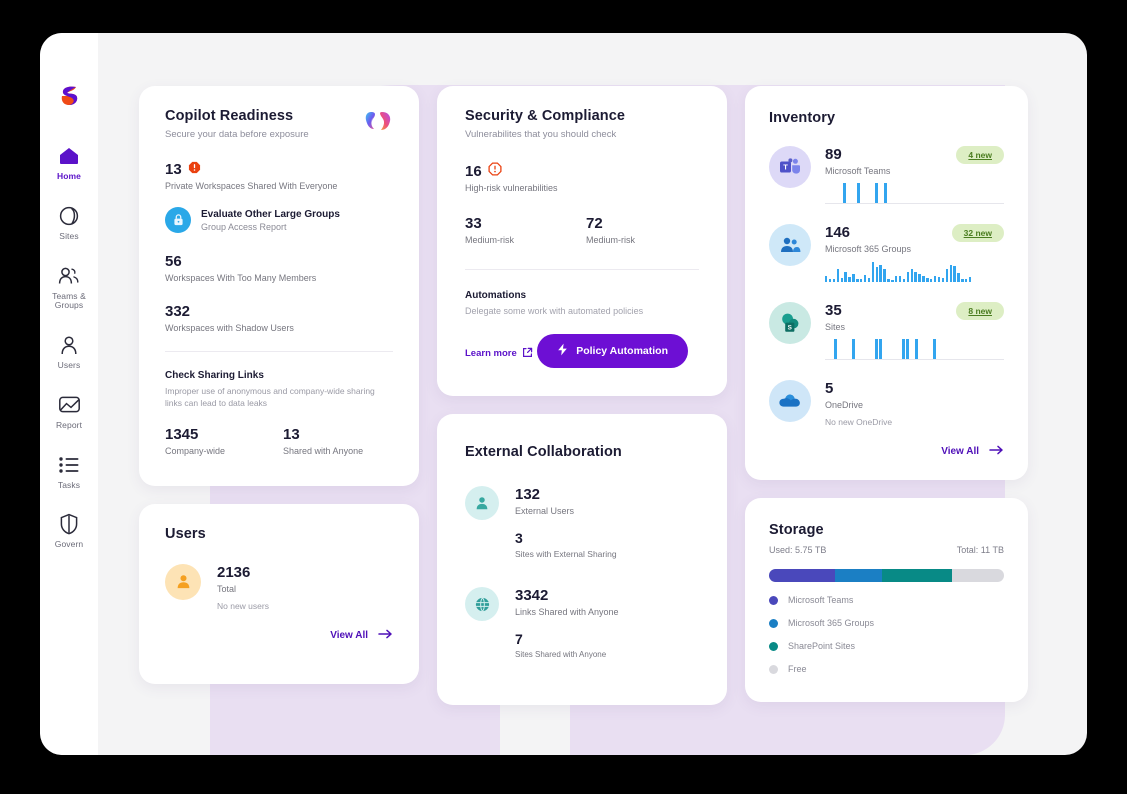 The width and height of the screenshot is (1127, 794). What do you see at coordinates (229, 328) in the screenshot?
I see `stat-label: Workspaces with Shadow Users` at bounding box center [229, 328].